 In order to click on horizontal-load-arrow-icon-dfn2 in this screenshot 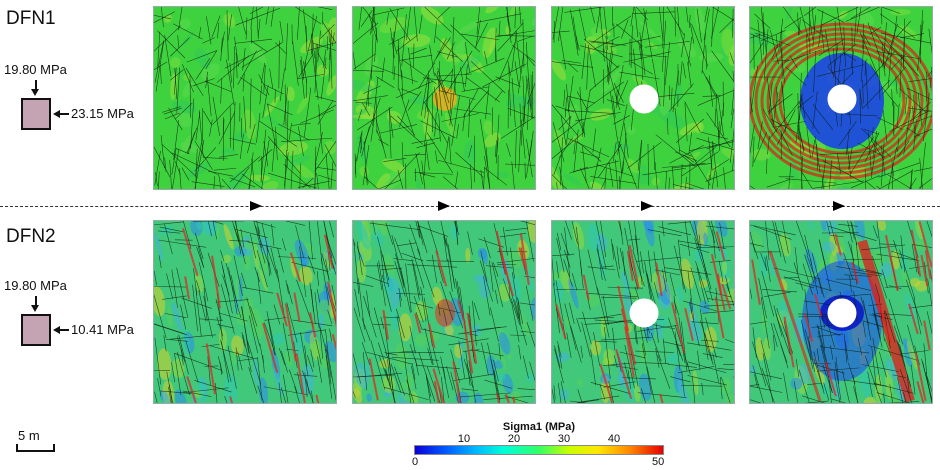, I will do `click(56, 330)`.